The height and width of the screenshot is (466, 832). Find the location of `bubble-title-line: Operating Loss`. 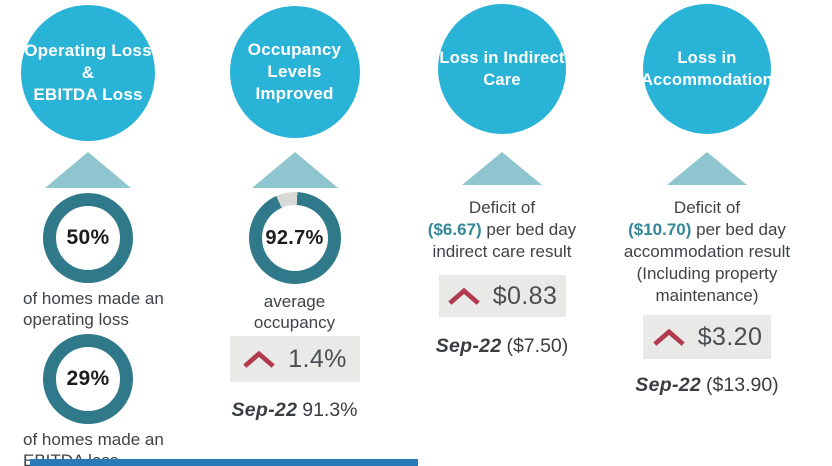

bubble-title-line: Operating Loss is located at coordinates (88, 50).